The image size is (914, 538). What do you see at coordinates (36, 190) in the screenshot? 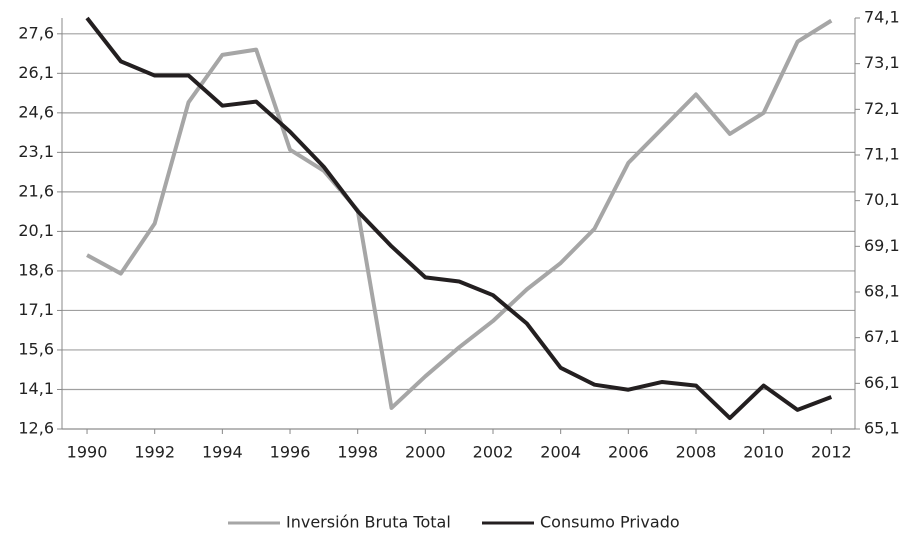
I see `y-tick-label: 21,6` at bounding box center [36, 190].